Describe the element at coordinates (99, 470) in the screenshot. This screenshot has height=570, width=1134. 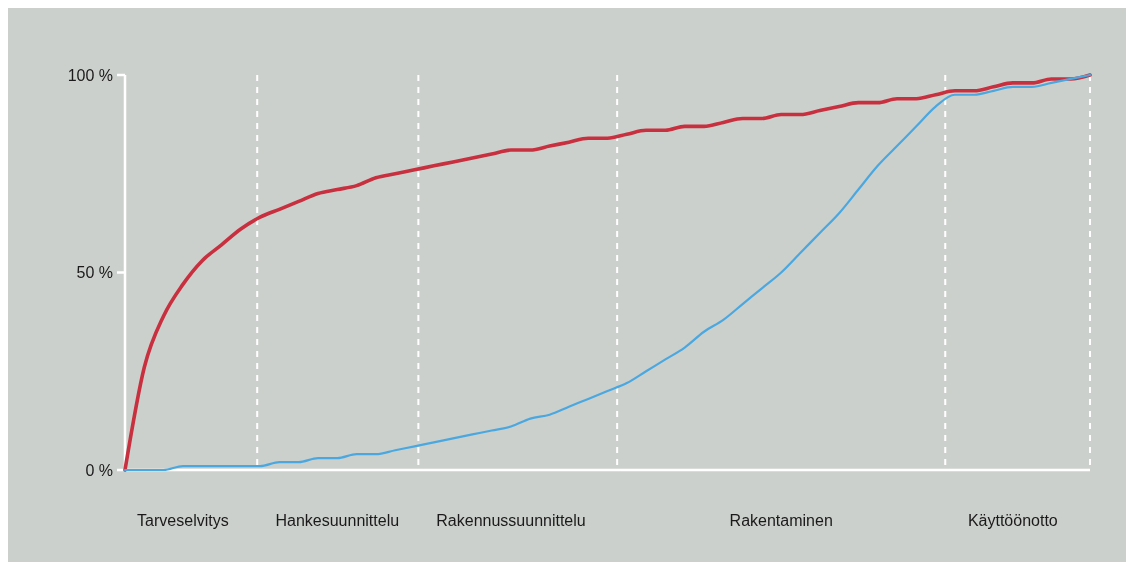
I see `y-tick-label: 0 %` at that location.